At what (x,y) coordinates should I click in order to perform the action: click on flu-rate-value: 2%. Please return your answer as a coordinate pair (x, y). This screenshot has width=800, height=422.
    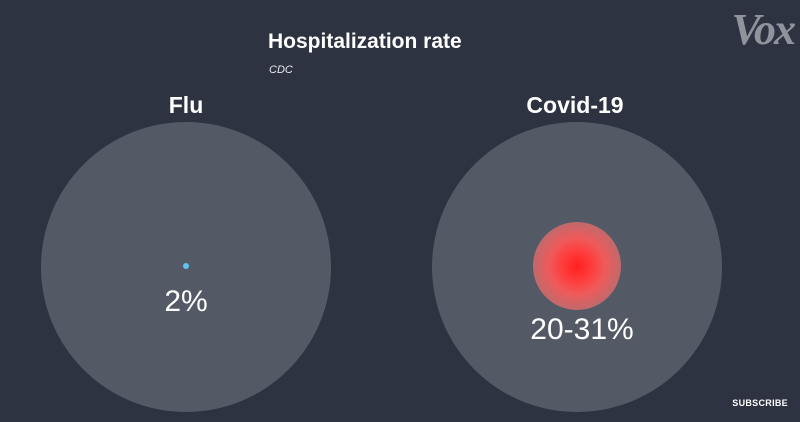
    Looking at the image, I should click on (186, 301).